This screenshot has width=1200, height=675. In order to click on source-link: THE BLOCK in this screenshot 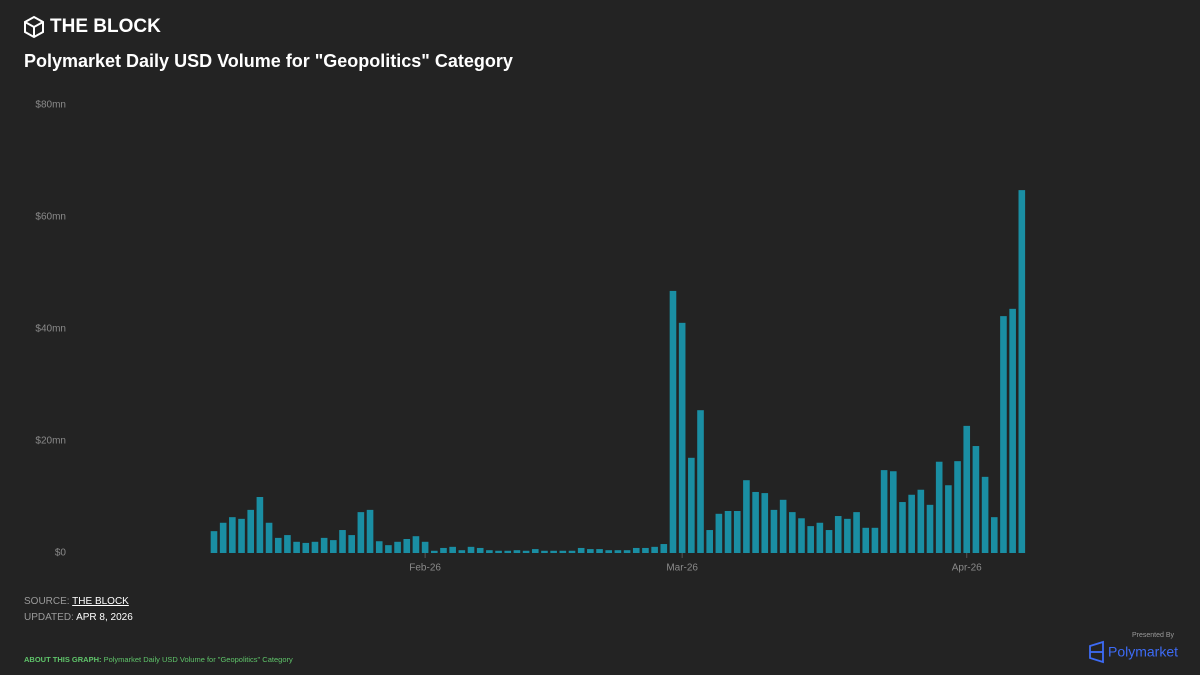, I will do `click(100, 601)`.